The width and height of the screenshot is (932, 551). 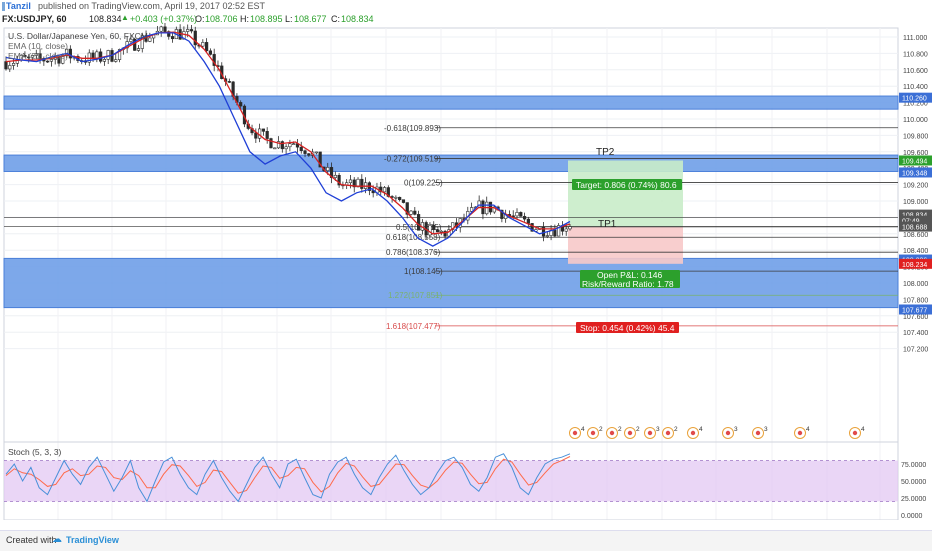 I want to click on price-tick-label: 110.800, so click(x=915, y=54).